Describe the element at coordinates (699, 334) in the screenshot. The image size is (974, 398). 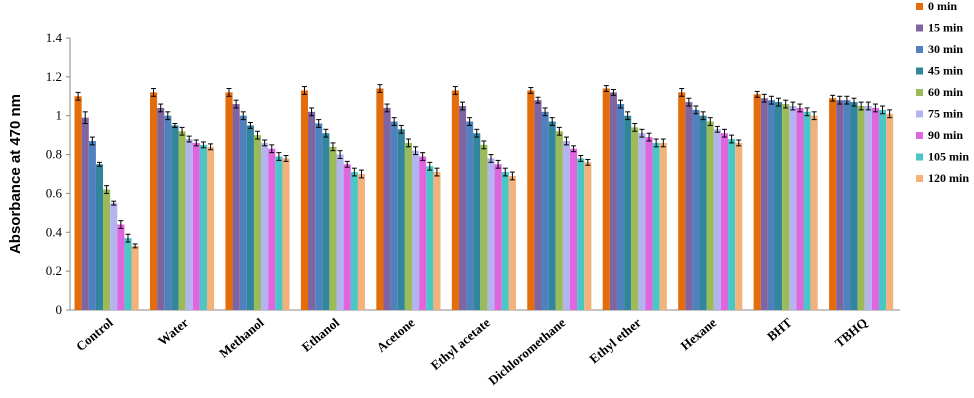
I see `x-tick-label: Hexane` at that location.